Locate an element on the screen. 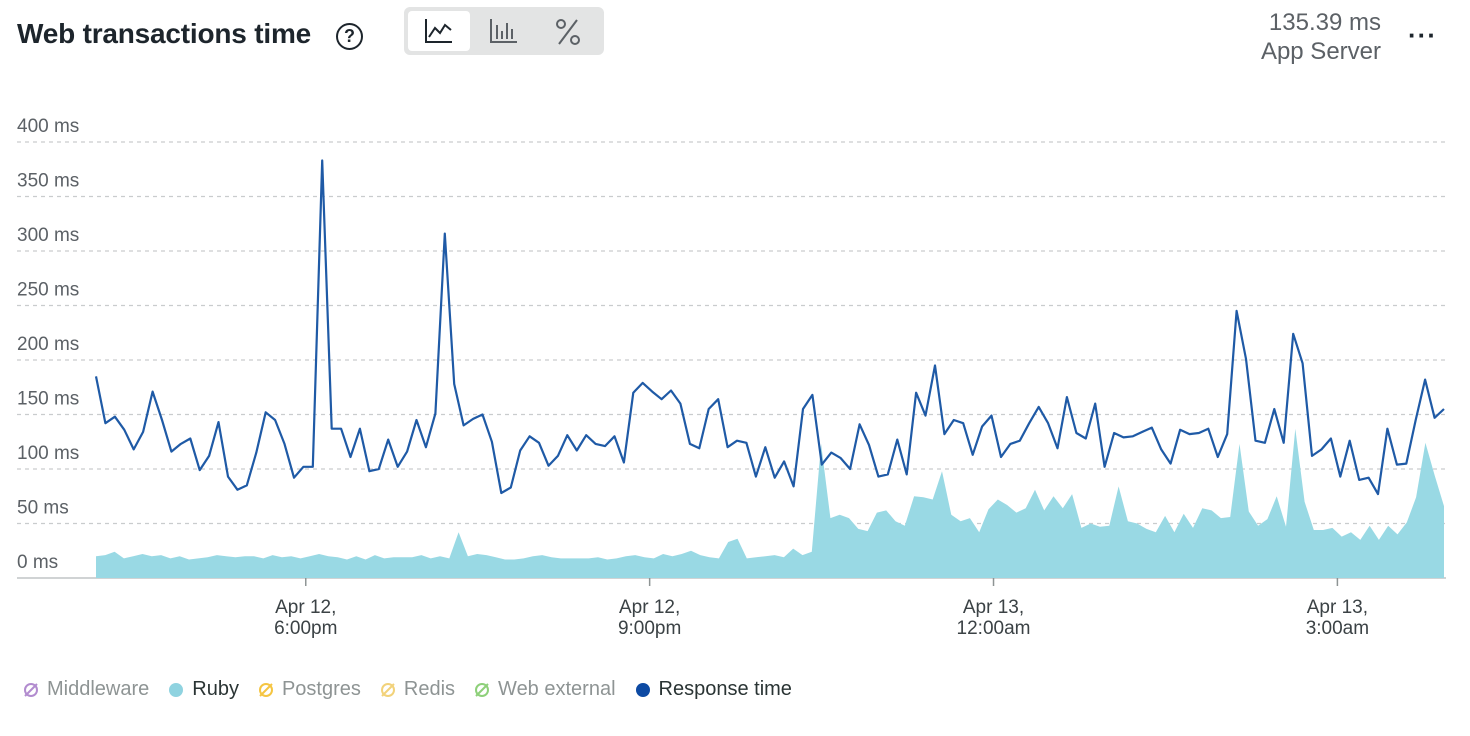  x-tick-label: 12:00am is located at coordinates (994, 628).